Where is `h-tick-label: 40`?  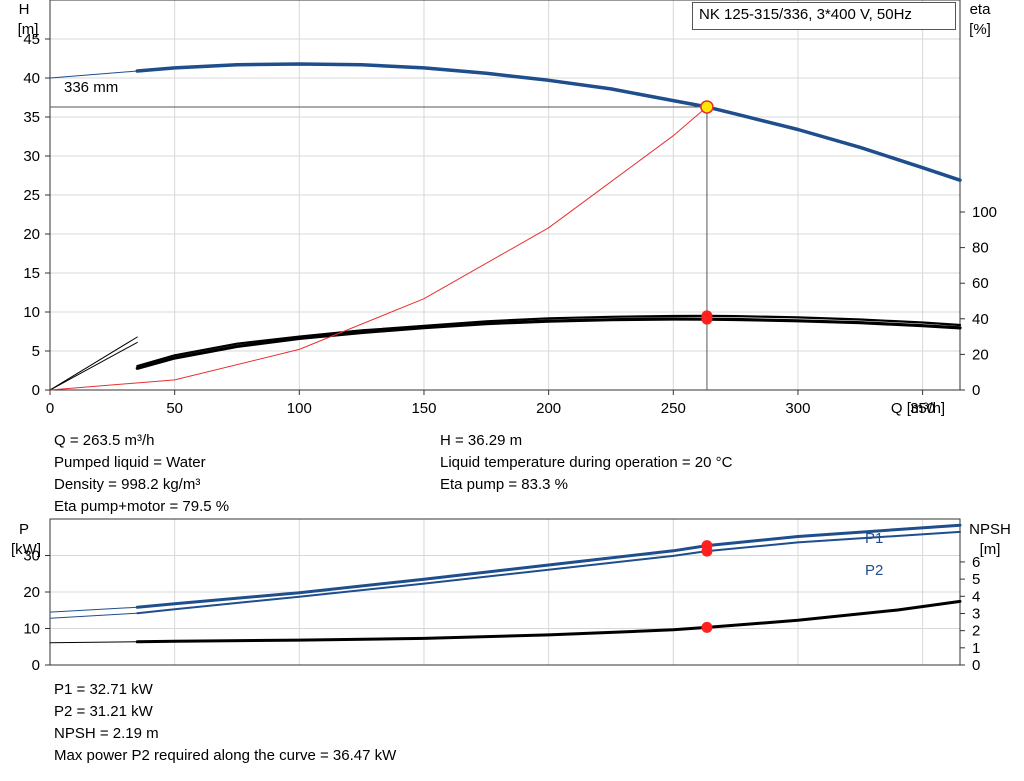
h-tick-label: 40 is located at coordinates (31, 78).